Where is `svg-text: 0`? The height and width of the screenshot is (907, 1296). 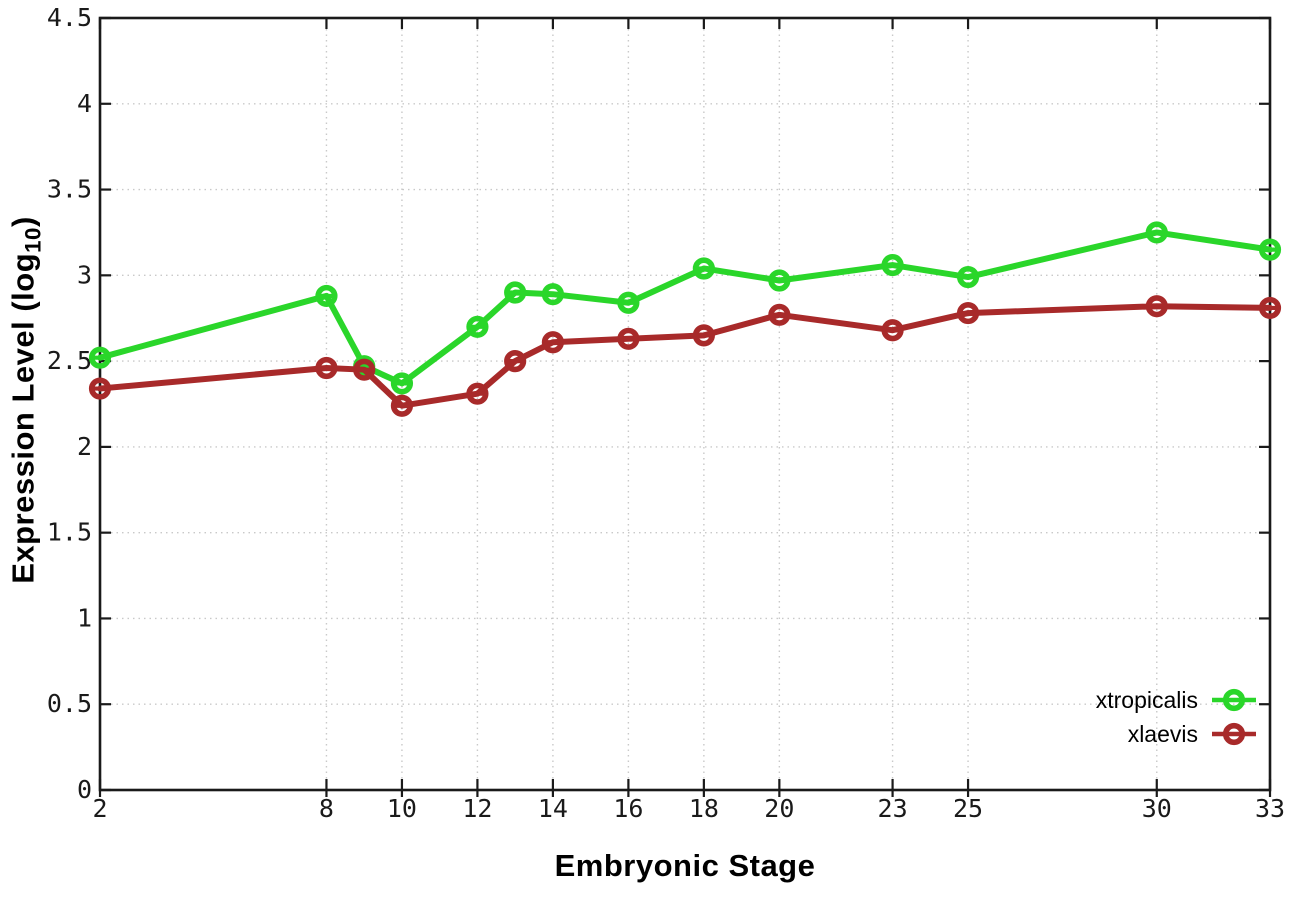
svg-text: 0 is located at coordinates (84, 789).